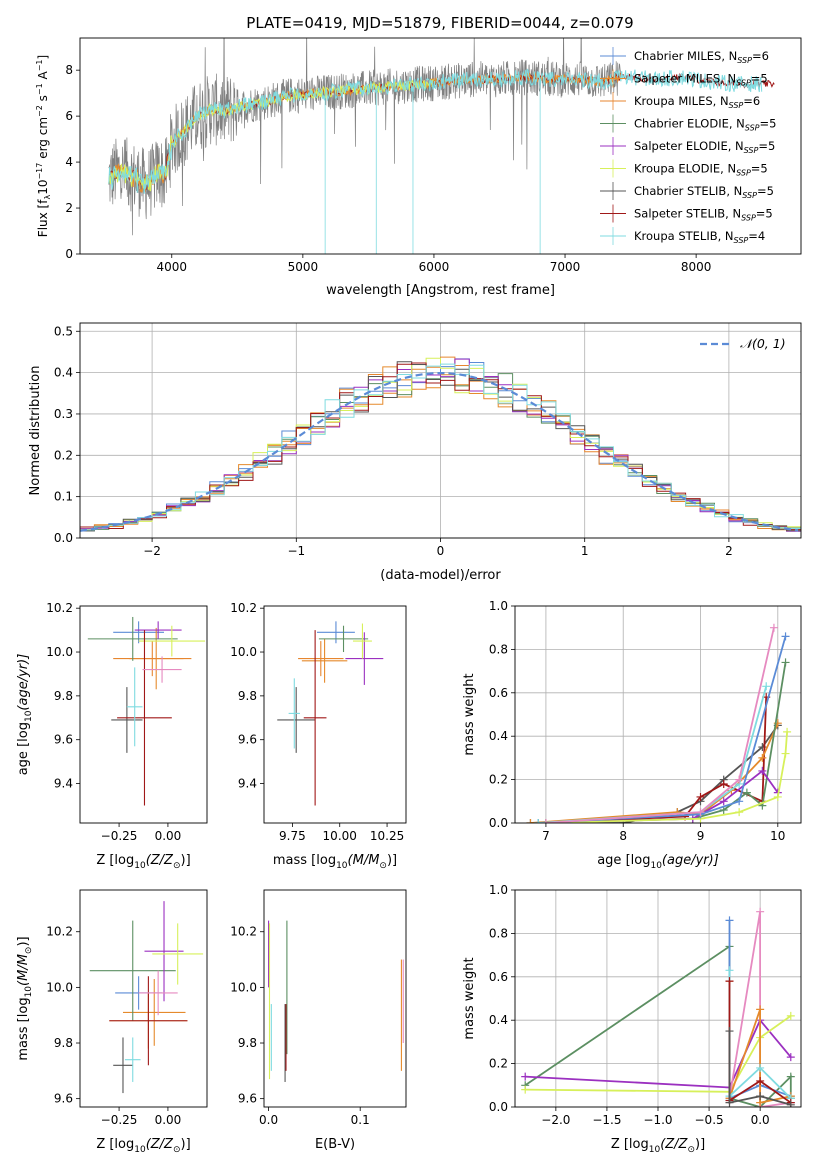 The height and width of the screenshot is (1170, 819). What do you see at coordinates (704, 147) in the screenshot?
I see `legend-label: Salpeter ELODIE, NSSP=5` at bounding box center [704, 147].